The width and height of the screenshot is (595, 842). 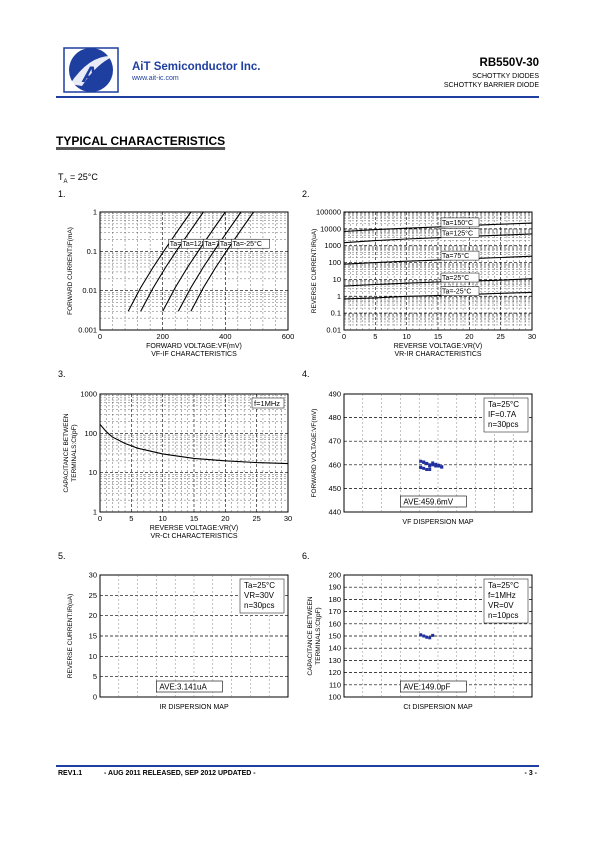 What do you see at coordinates (61, 177) in the screenshot?
I see `ta-prefix: T` at bounding box center [61, 177].